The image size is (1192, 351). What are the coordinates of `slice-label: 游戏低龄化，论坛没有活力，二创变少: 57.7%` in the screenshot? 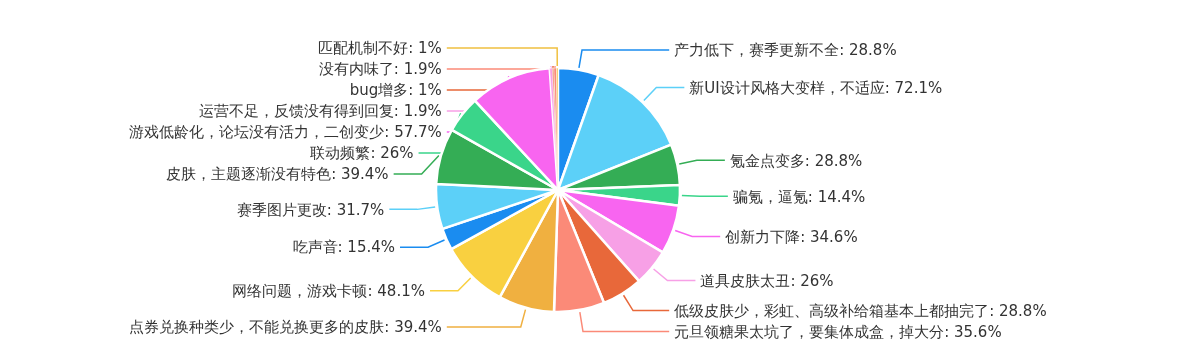 It's located at (285, 132).